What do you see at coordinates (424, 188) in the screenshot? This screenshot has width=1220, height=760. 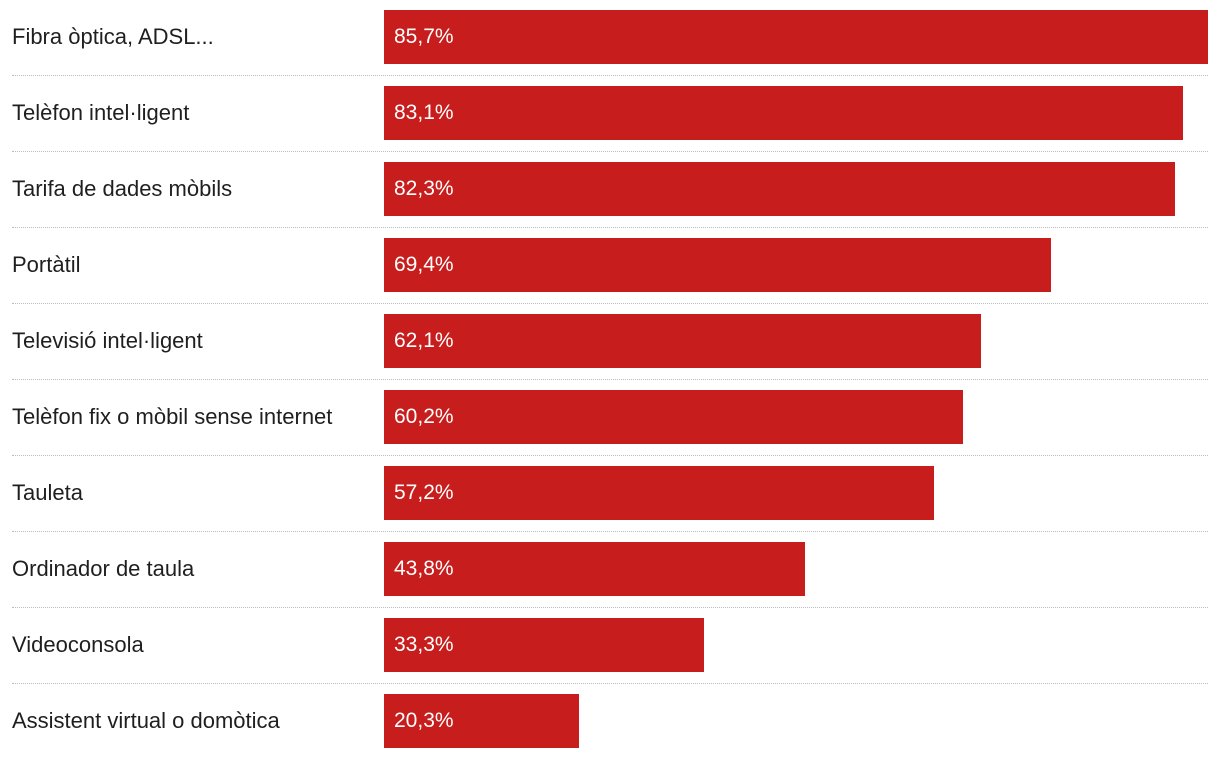 I see `value-label: 82,3%` at bounding box center [424, 188].